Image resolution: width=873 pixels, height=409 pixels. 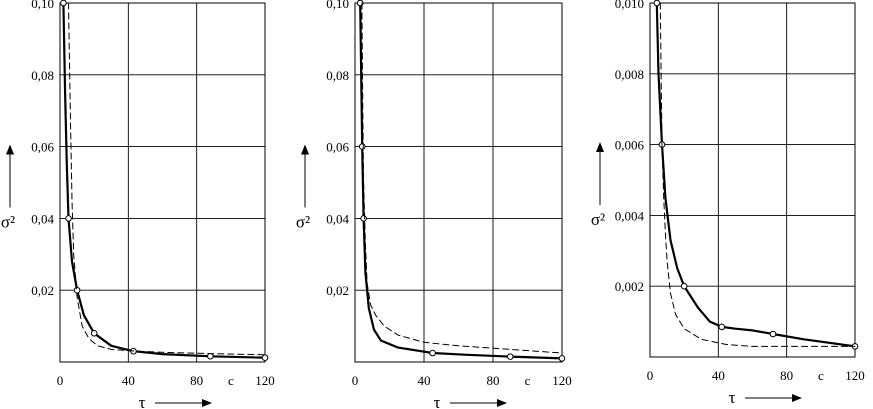 What do you see at coordinates (630, 215) in the screenshot?
I see `y-tick-label: 0,004` at bounding box center [630, 215].